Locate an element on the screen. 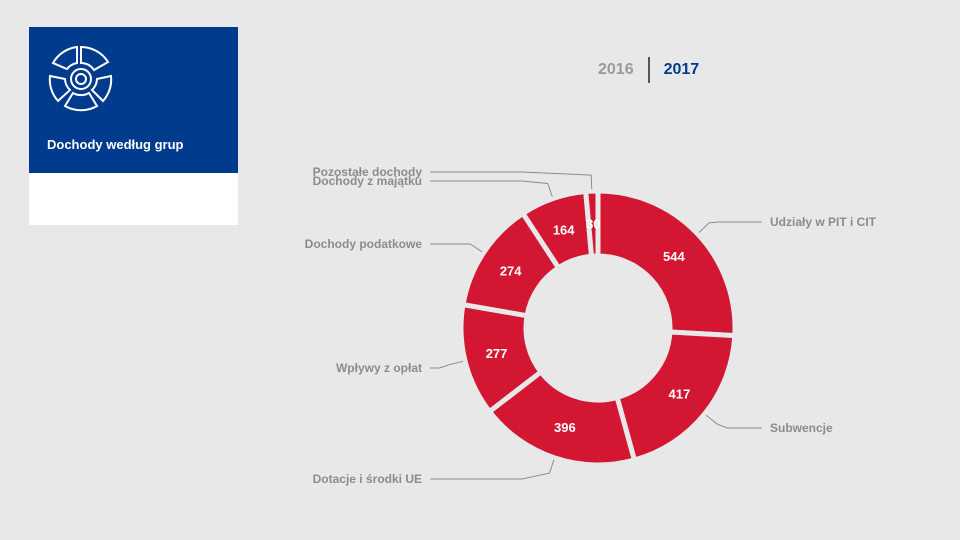  category-card-header: Dochody według grup is located at coordinates (133, 100).